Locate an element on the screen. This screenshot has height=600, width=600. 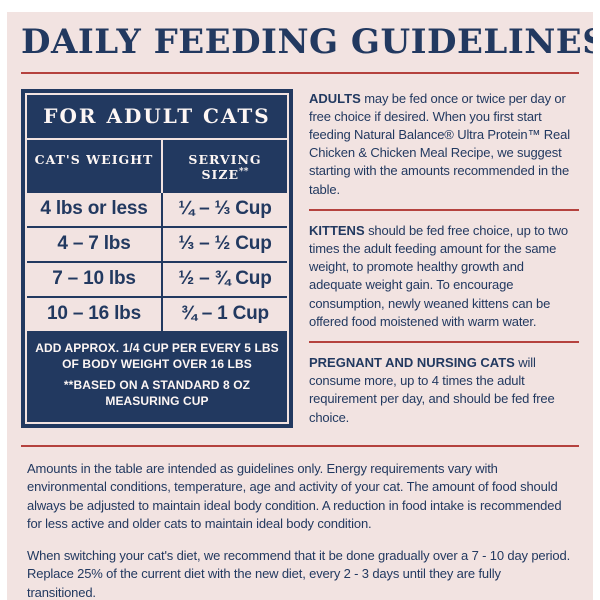
weight-cell: 7 – 10 lbs is located at coordinates (94, 278).